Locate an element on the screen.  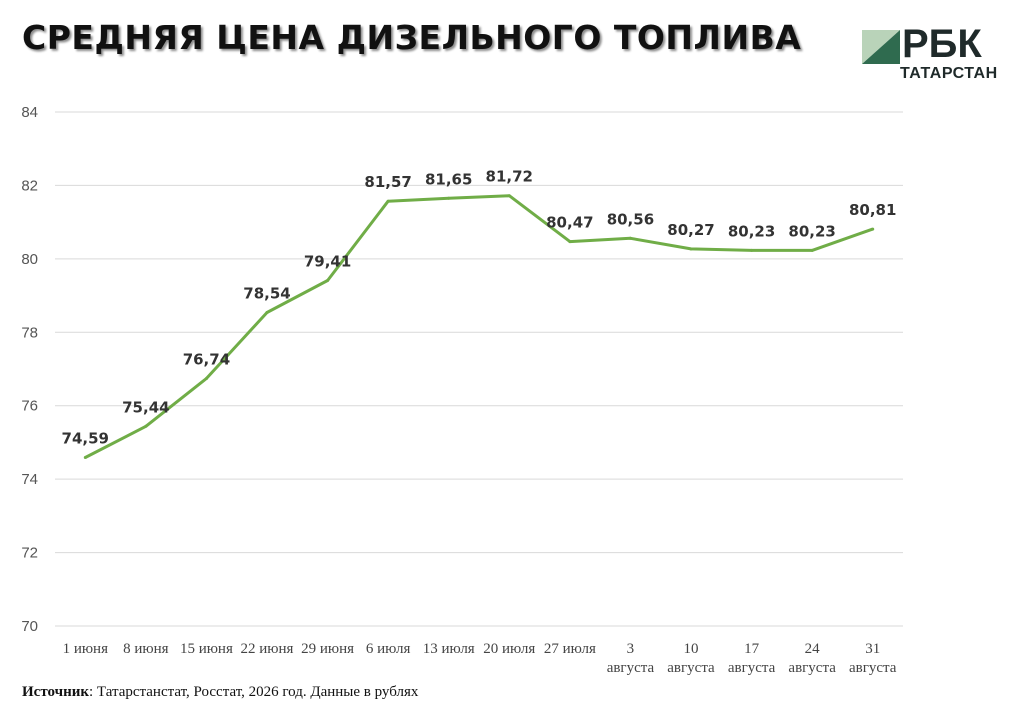
x-tick-label: 13 июля is located at coordinates (449, 649).